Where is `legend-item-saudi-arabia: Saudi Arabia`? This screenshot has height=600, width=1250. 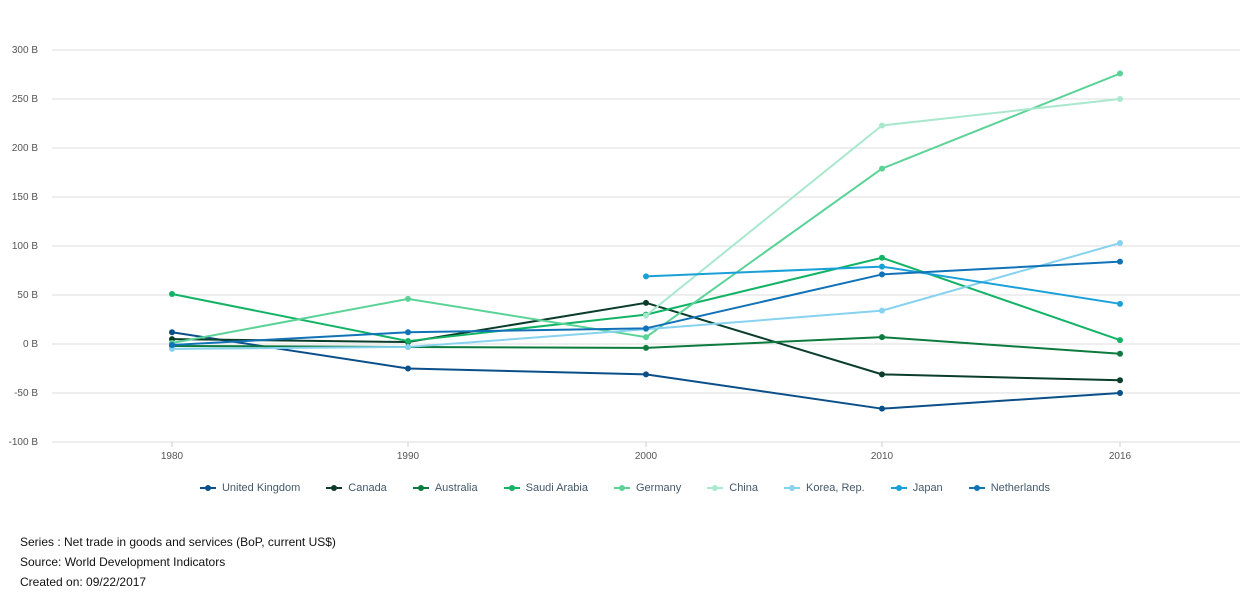
legend-item-saudi-arabia: Saudi Arabia is located at coordinates (545, 488).